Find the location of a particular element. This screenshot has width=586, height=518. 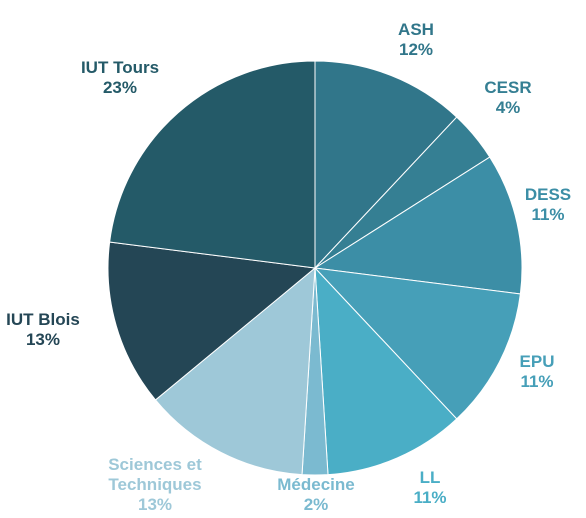

value-label: 2% is located at coordinates (316, 504).